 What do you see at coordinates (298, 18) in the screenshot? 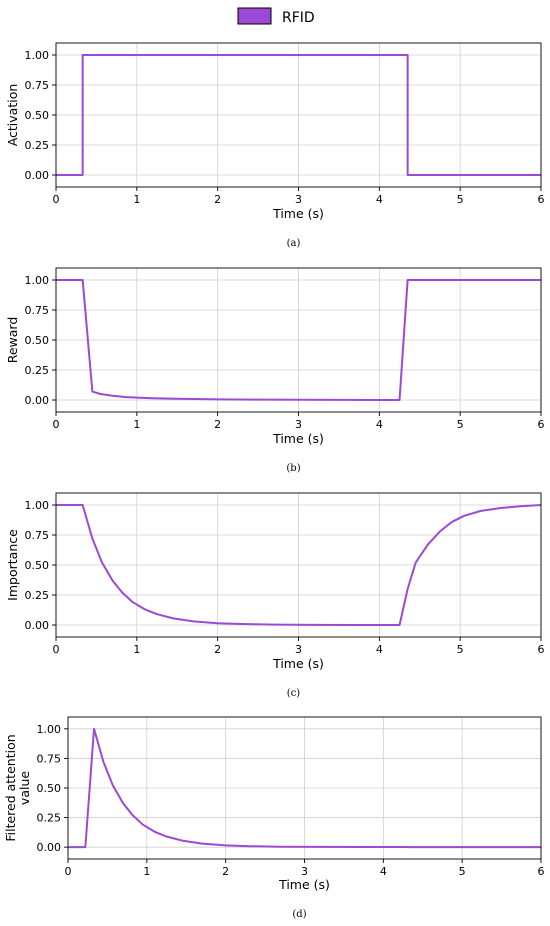
I see `legend-label: RFID` at bounding box center [298, 18].